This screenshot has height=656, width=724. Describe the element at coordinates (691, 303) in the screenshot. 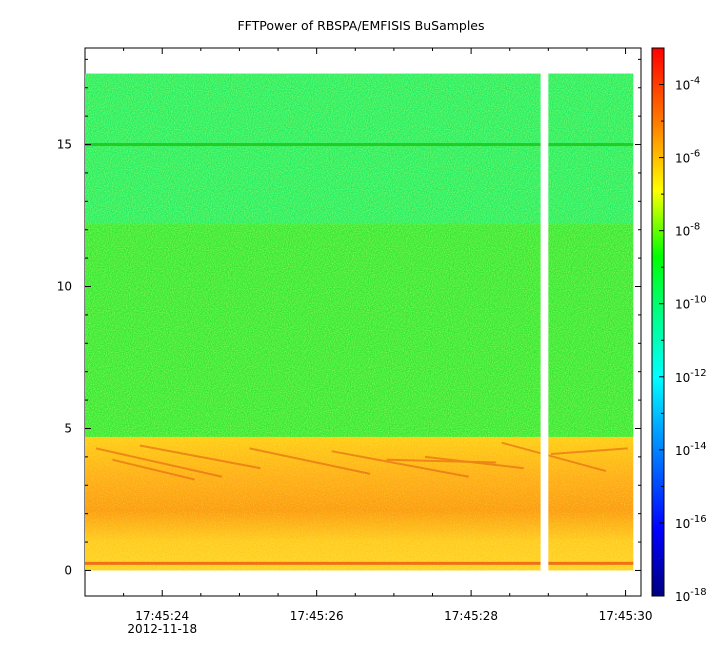

I see `colorbar-tick-label: 10⁻¹⁰` at that location.